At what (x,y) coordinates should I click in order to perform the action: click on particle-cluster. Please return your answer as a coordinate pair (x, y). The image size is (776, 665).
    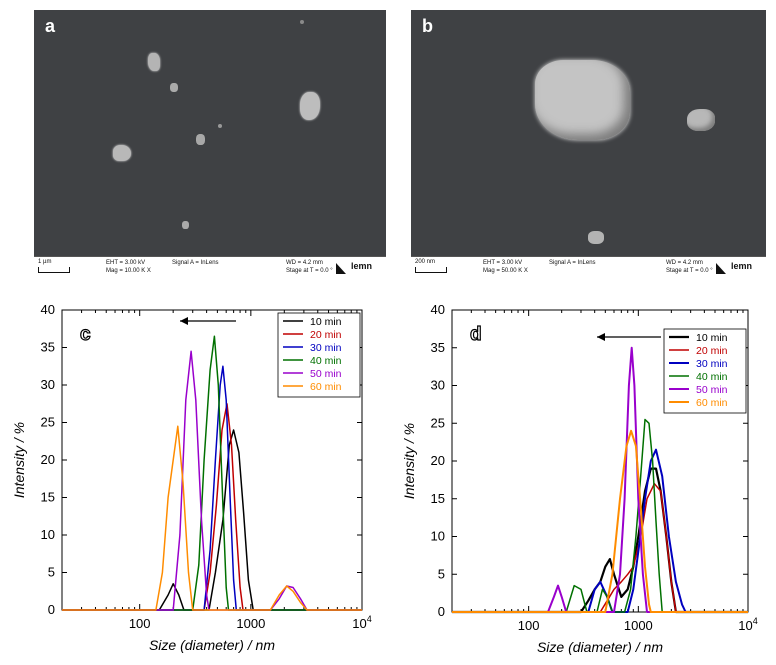
    Looking at the image, I should click on (582, 100).